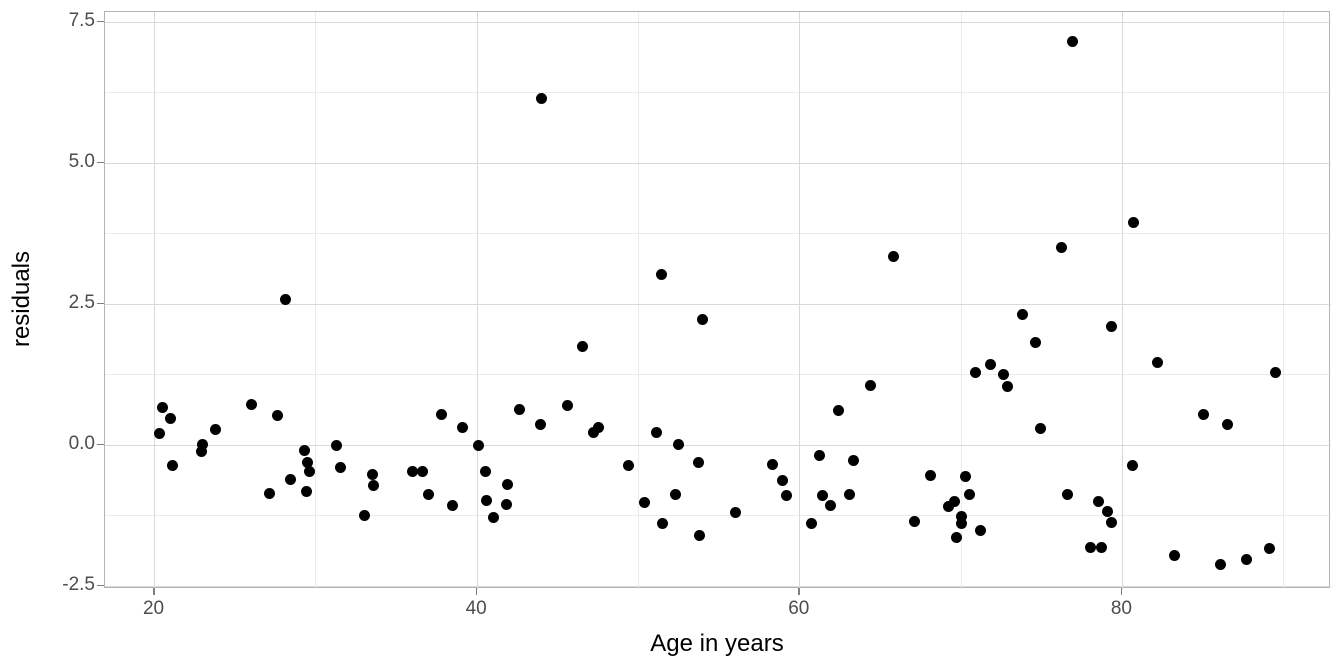 The width and height of the screenshot is (1344, 672). I want to click on y-tick-label: 0.0, so click(81, 444).